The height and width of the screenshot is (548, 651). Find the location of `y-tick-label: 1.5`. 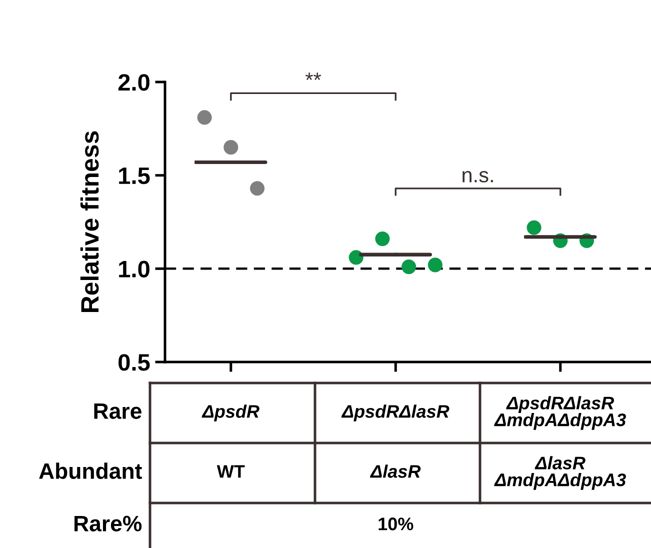

y-tick-label: 1.5 is located at coordinates (134, 176).